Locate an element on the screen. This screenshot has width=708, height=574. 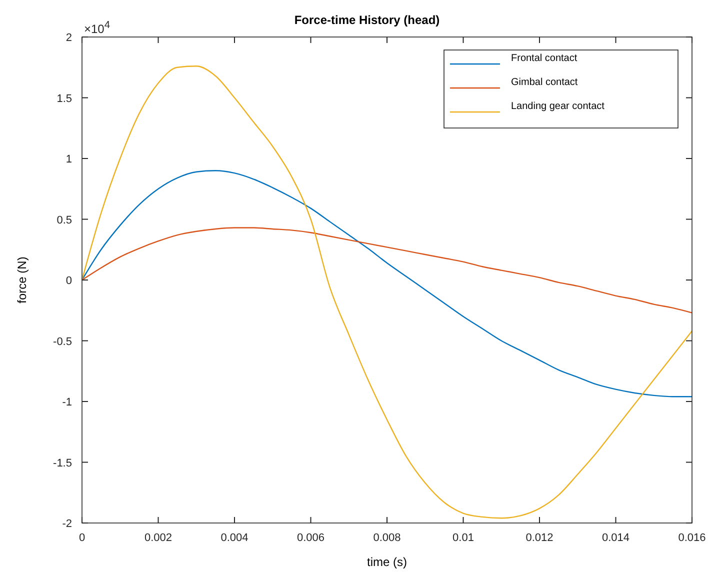
line-series is located at coordinates (387, 270).